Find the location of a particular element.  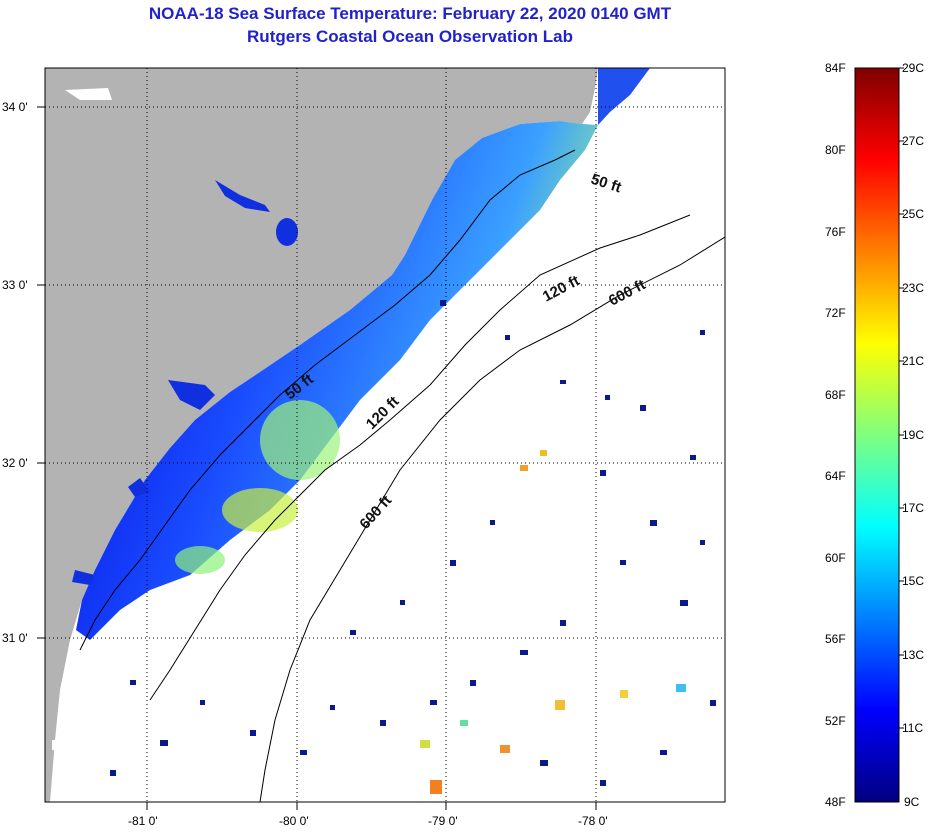

lon-label-80: -80 0' is located at coordinates (294, 821).